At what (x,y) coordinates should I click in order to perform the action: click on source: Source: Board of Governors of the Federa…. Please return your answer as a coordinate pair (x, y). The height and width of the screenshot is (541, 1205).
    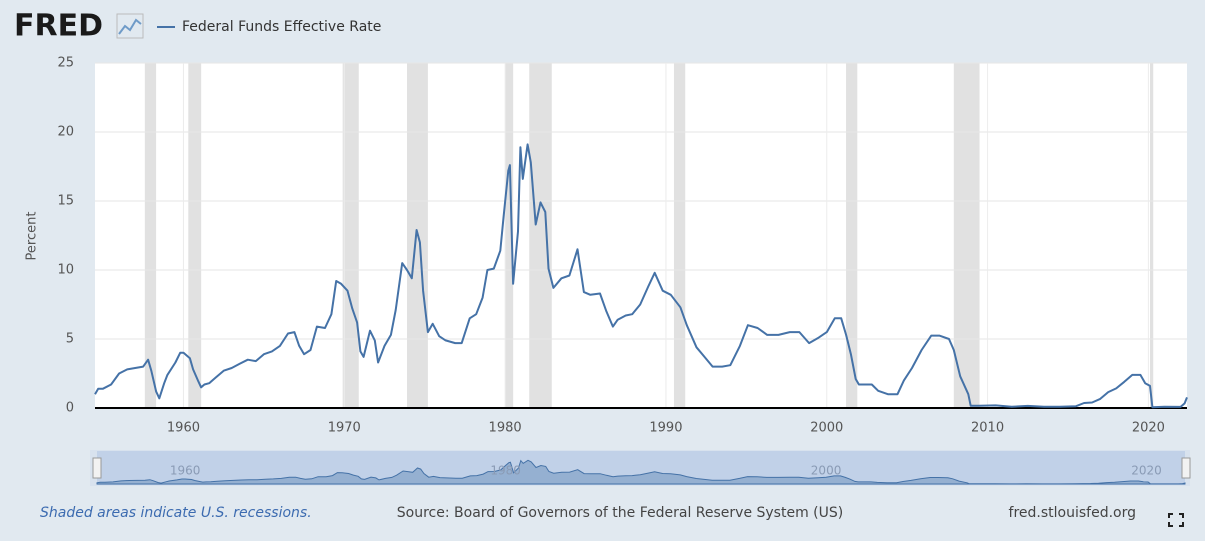
    Looking at the image, I should click on (620, 513).